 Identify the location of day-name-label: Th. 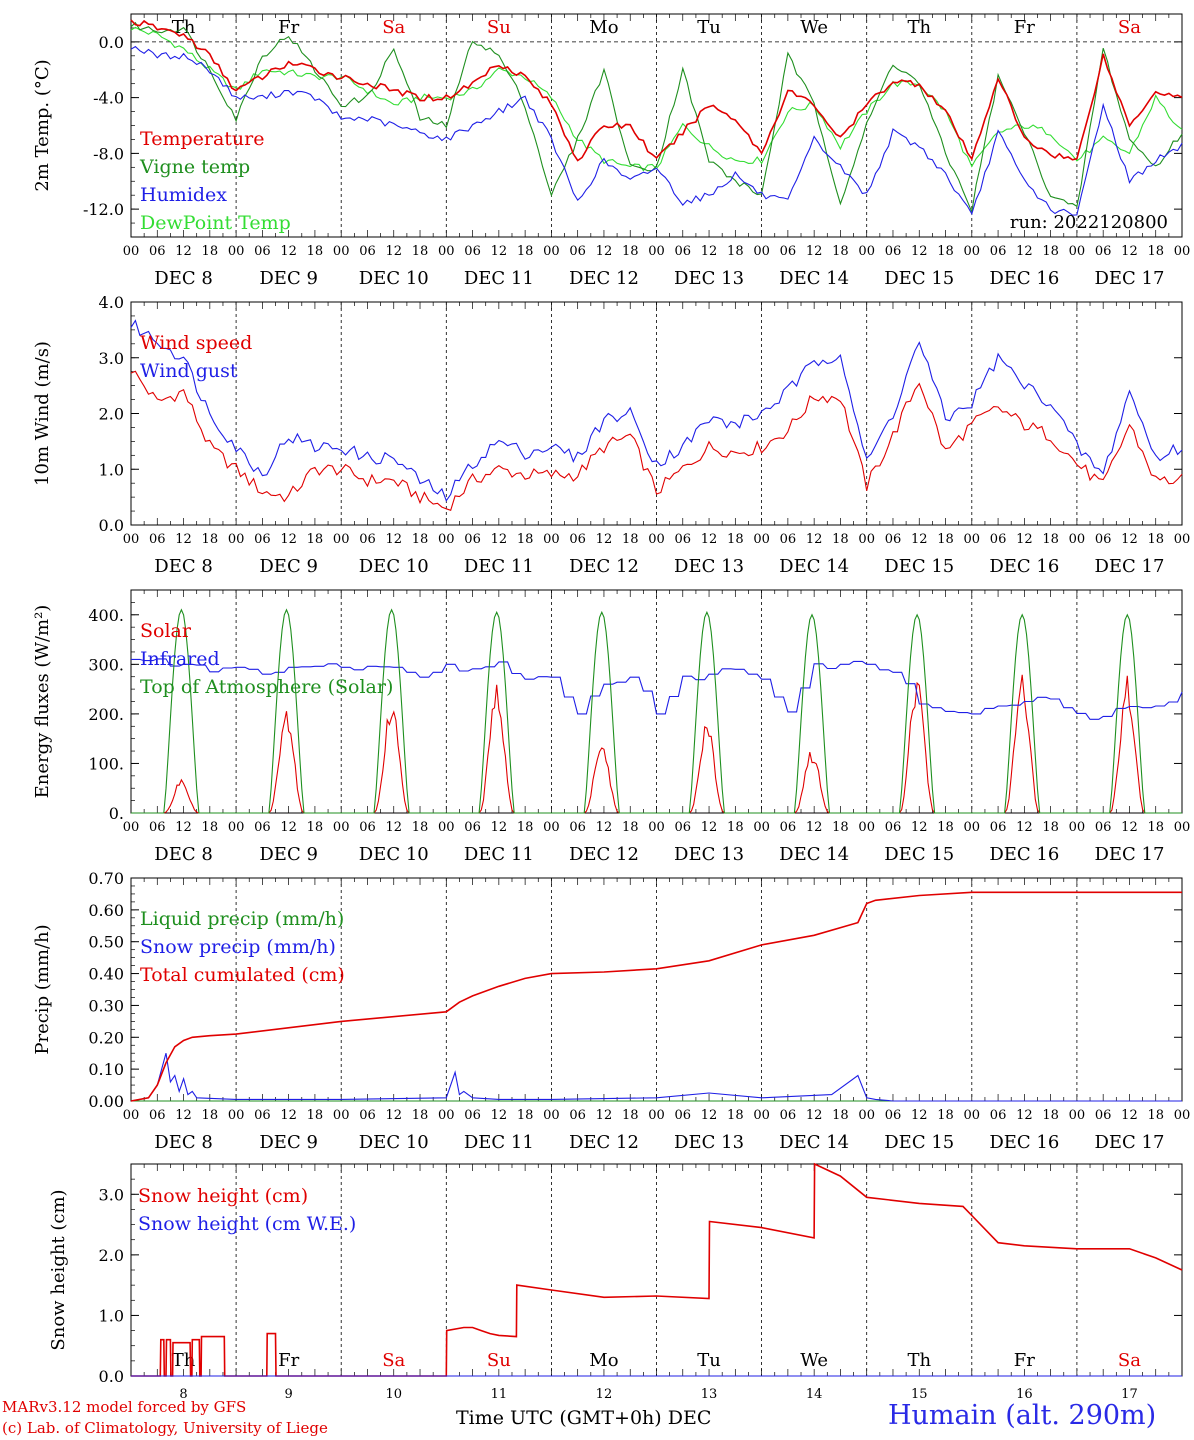
(919, 1360).